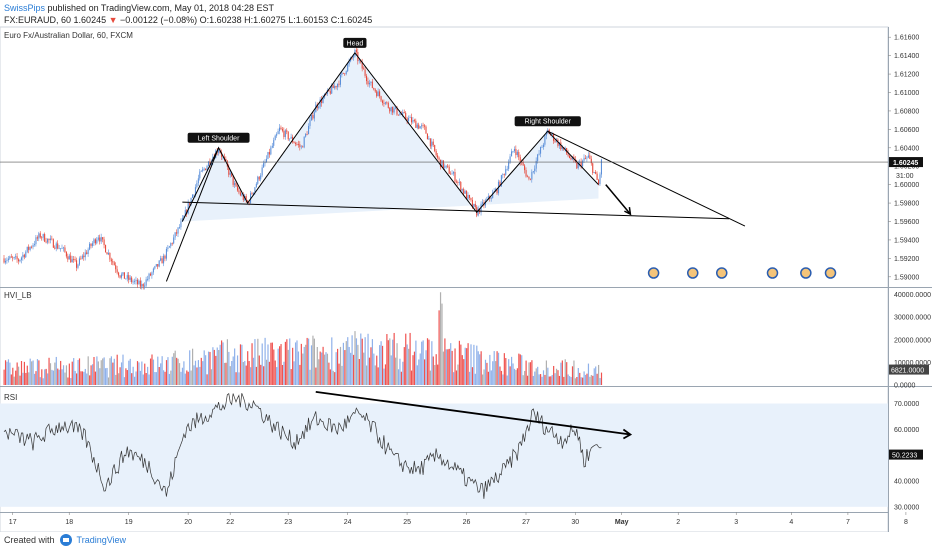 The width and height of the screenshot is (932, 550). I want to click on author-link: SwissPips, so click(25, 8).